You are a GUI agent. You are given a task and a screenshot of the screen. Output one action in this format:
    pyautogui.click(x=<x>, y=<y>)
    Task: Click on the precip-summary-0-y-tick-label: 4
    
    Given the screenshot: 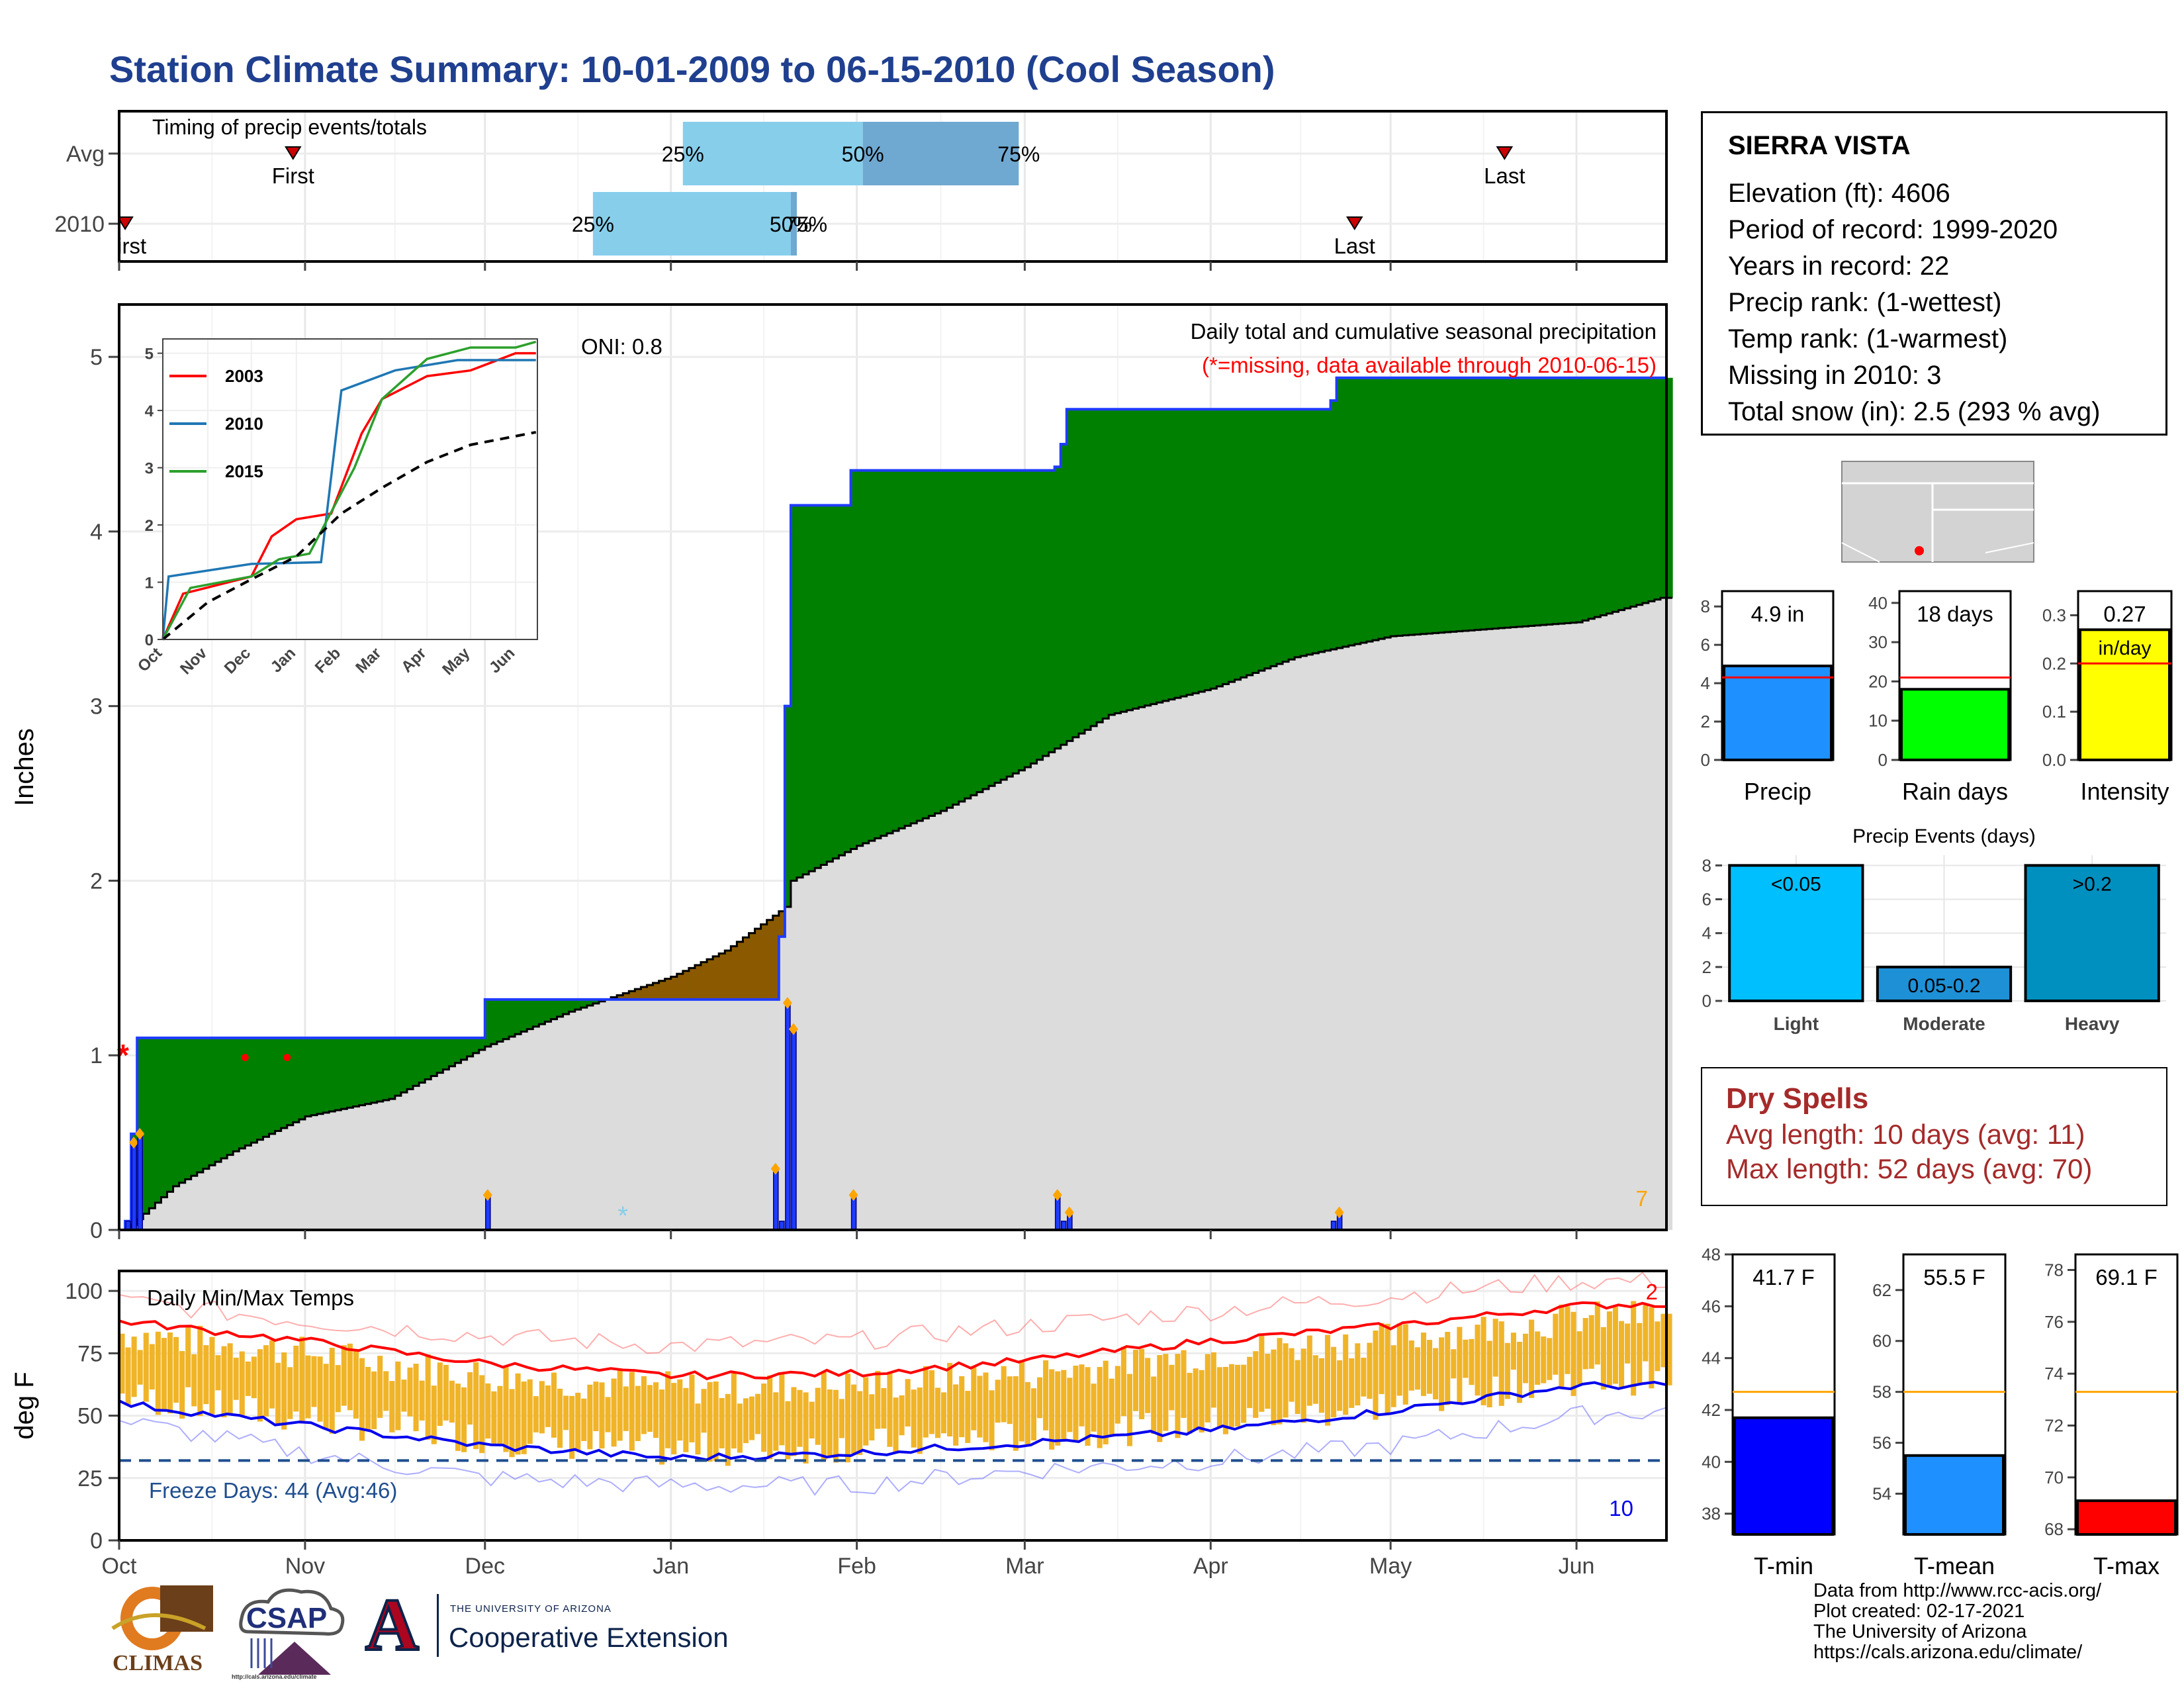 What is the action you would take?
    pyautogui.click(x=1706, y=683)
    